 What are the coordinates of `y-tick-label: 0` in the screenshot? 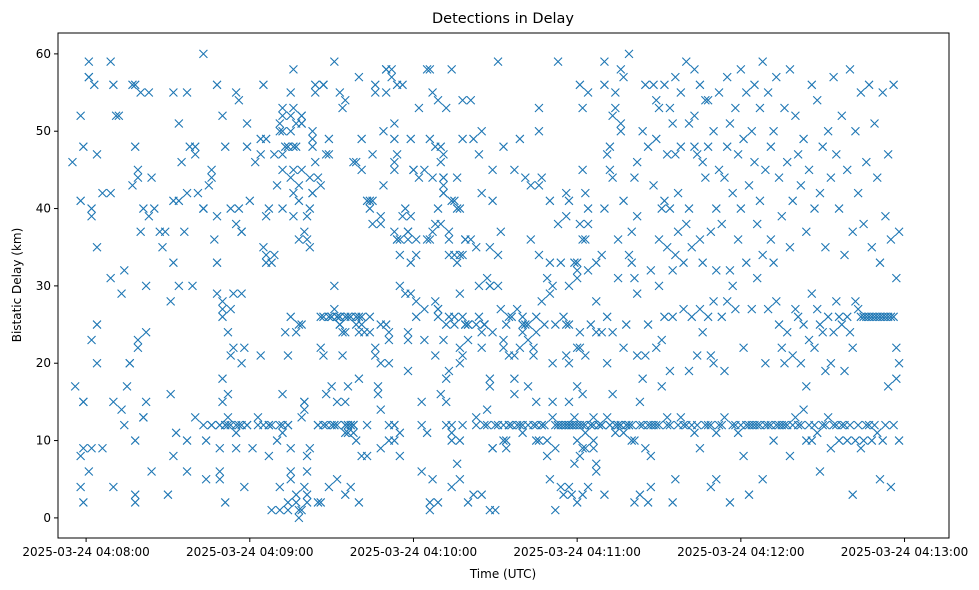 It's located at (47, 518).